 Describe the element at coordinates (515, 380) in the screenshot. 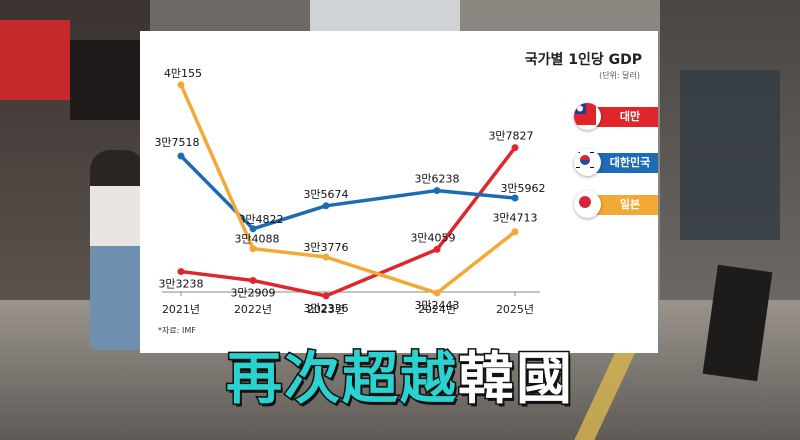

I see `caption-rest: 韓國` at that location.